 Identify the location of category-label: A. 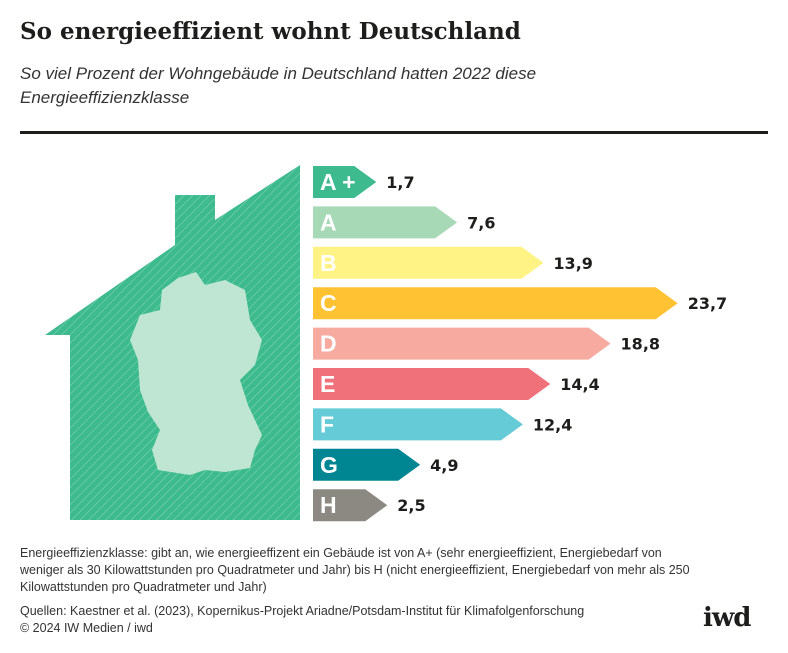
(328, 222).